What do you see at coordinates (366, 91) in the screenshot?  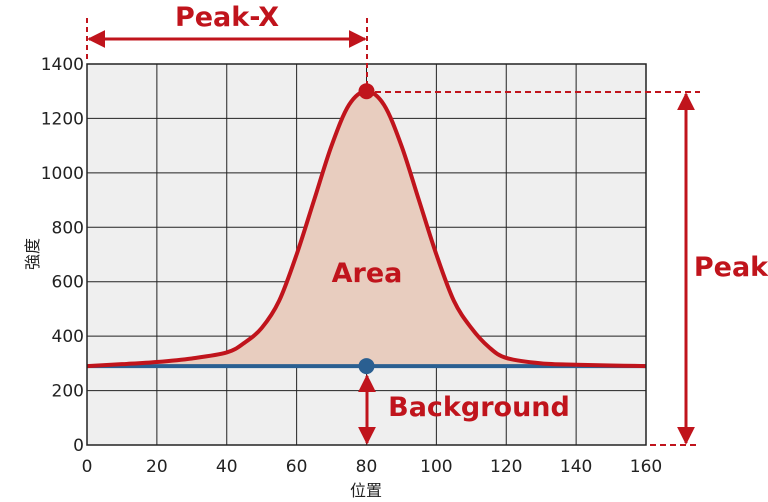 I see `peak-point` at bounding box center [366, 91].